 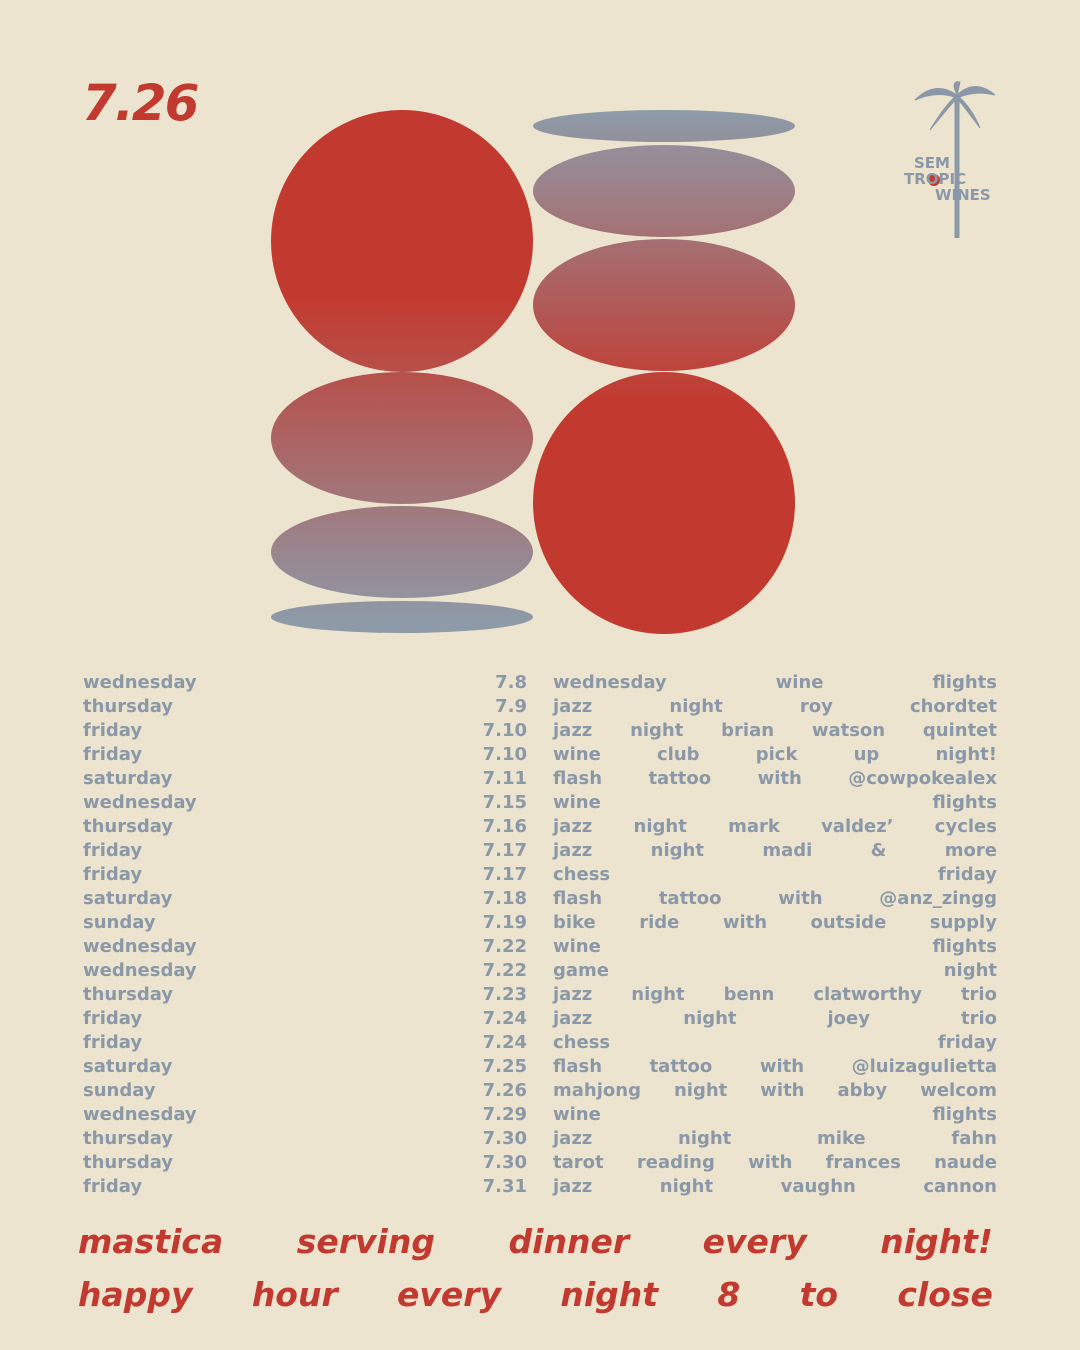 What do you see at coordinates (848, 1018) in the screenshot?
I see `event-word: joey` at bounding box center [848, 1018].